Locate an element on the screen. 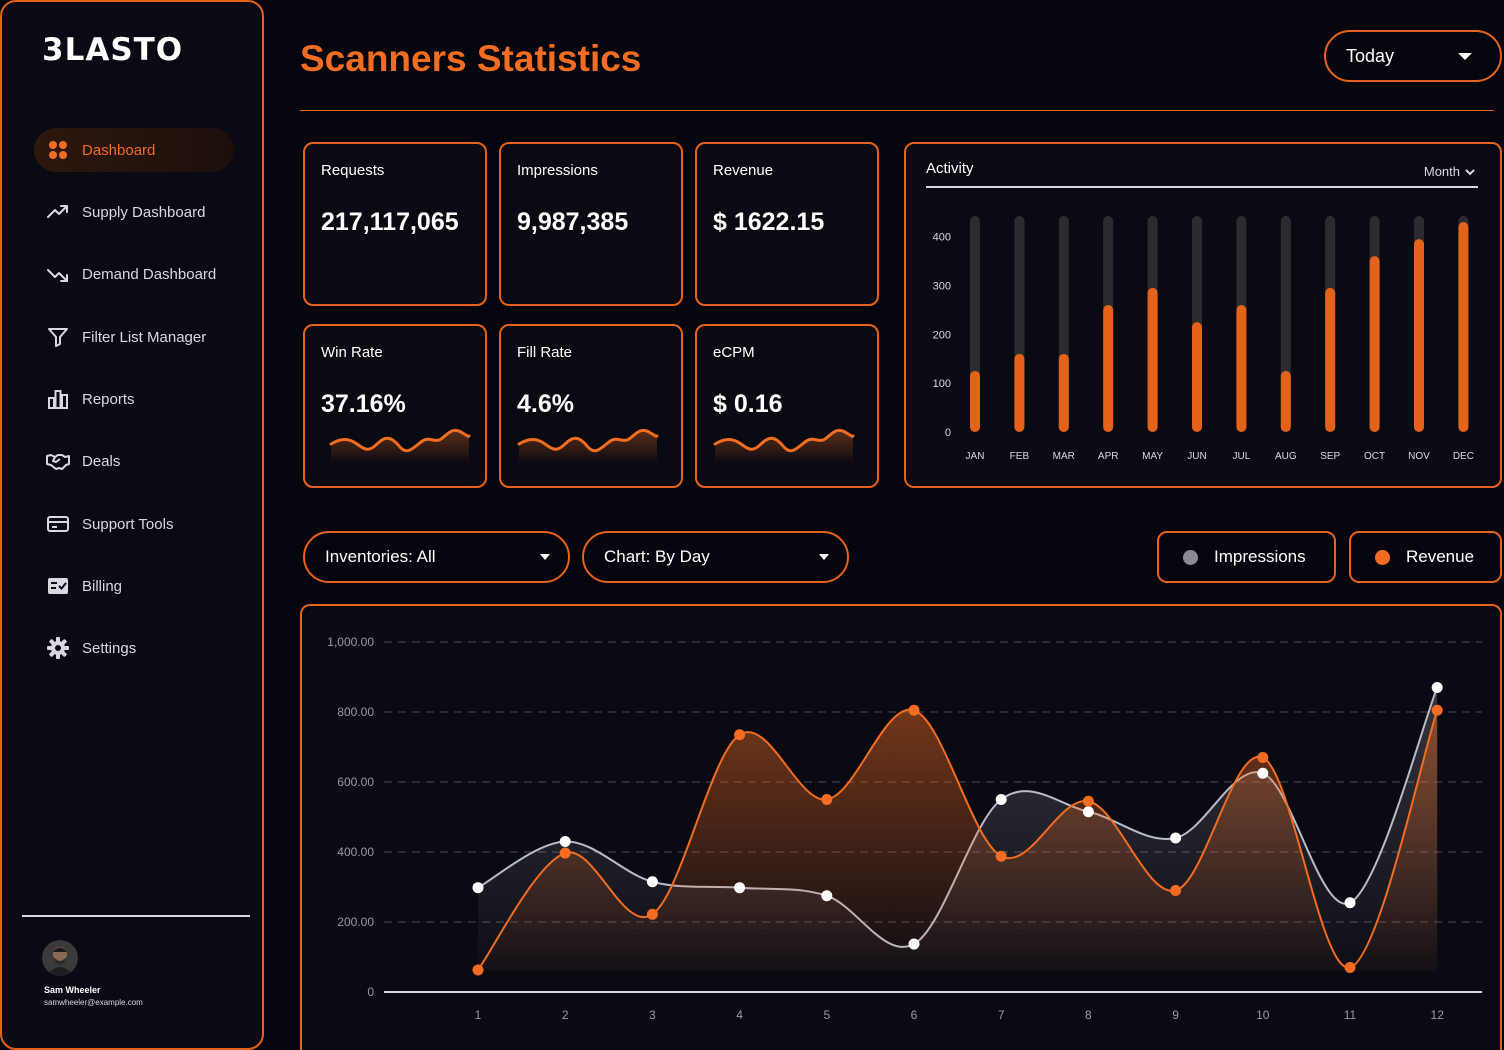 The height and width of the screenshot is (1050, 1504). sidebar-item-label: Support Tools is located at coordinates (128, 524).